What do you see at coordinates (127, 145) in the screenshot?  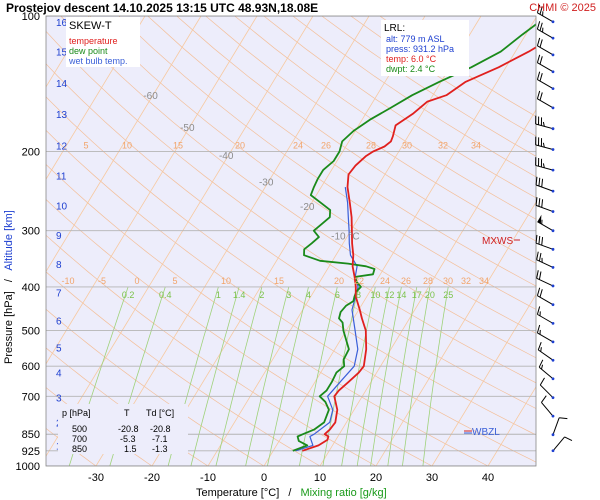 I see `theta-e-label: 10` at bounding box center [127, 145].